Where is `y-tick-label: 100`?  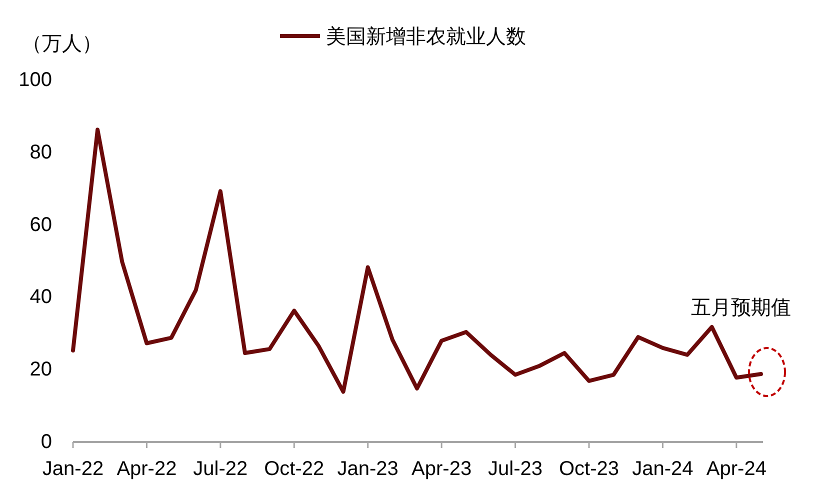 y-tick-label: 100 is located at coordinates (35, 80).